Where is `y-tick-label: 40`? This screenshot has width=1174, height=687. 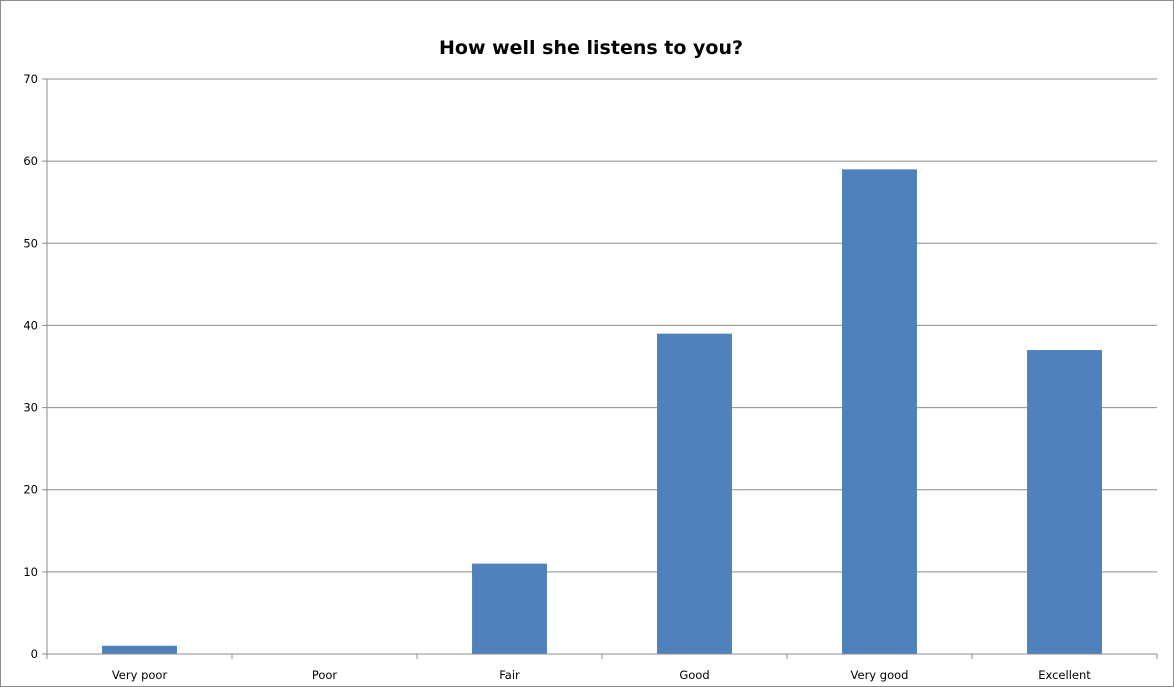
y-tick-label: 40 is located at coordinates (30, 325).